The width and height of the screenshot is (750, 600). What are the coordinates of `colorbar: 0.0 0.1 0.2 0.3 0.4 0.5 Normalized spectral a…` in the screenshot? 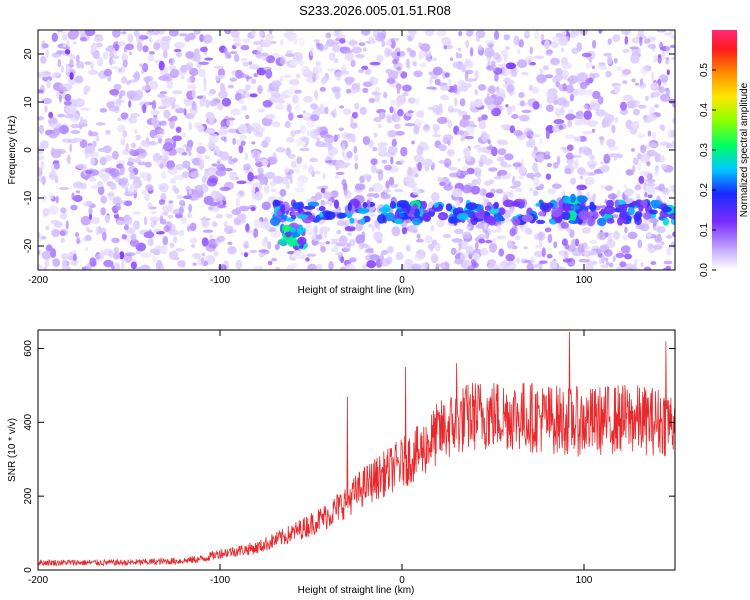 It's located at (724, 153).